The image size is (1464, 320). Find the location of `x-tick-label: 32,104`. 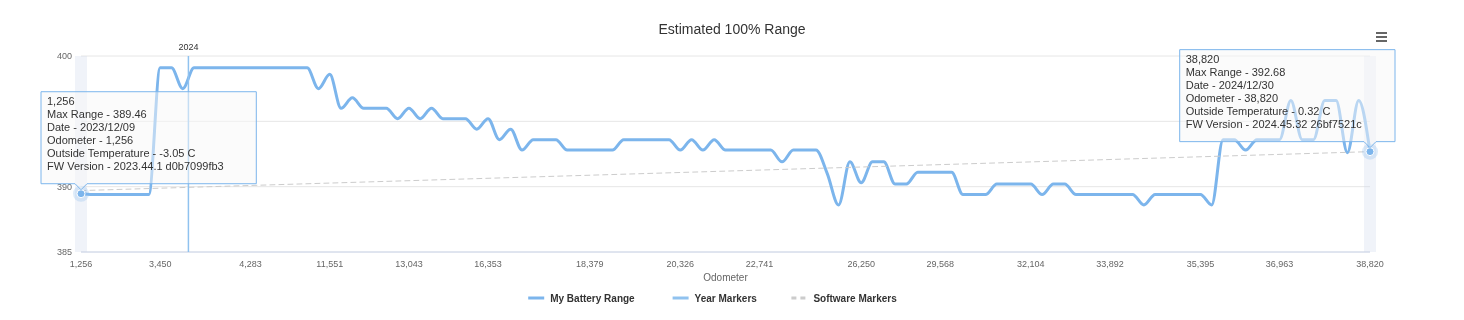

x-tick-label: 32,104 is located at coordinates (1031, 264).